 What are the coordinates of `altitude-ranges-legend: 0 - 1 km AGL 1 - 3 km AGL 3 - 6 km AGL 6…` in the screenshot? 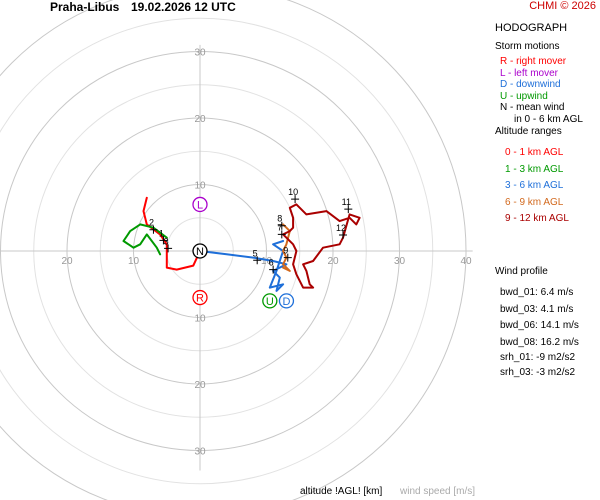 It's located at (537, 186).